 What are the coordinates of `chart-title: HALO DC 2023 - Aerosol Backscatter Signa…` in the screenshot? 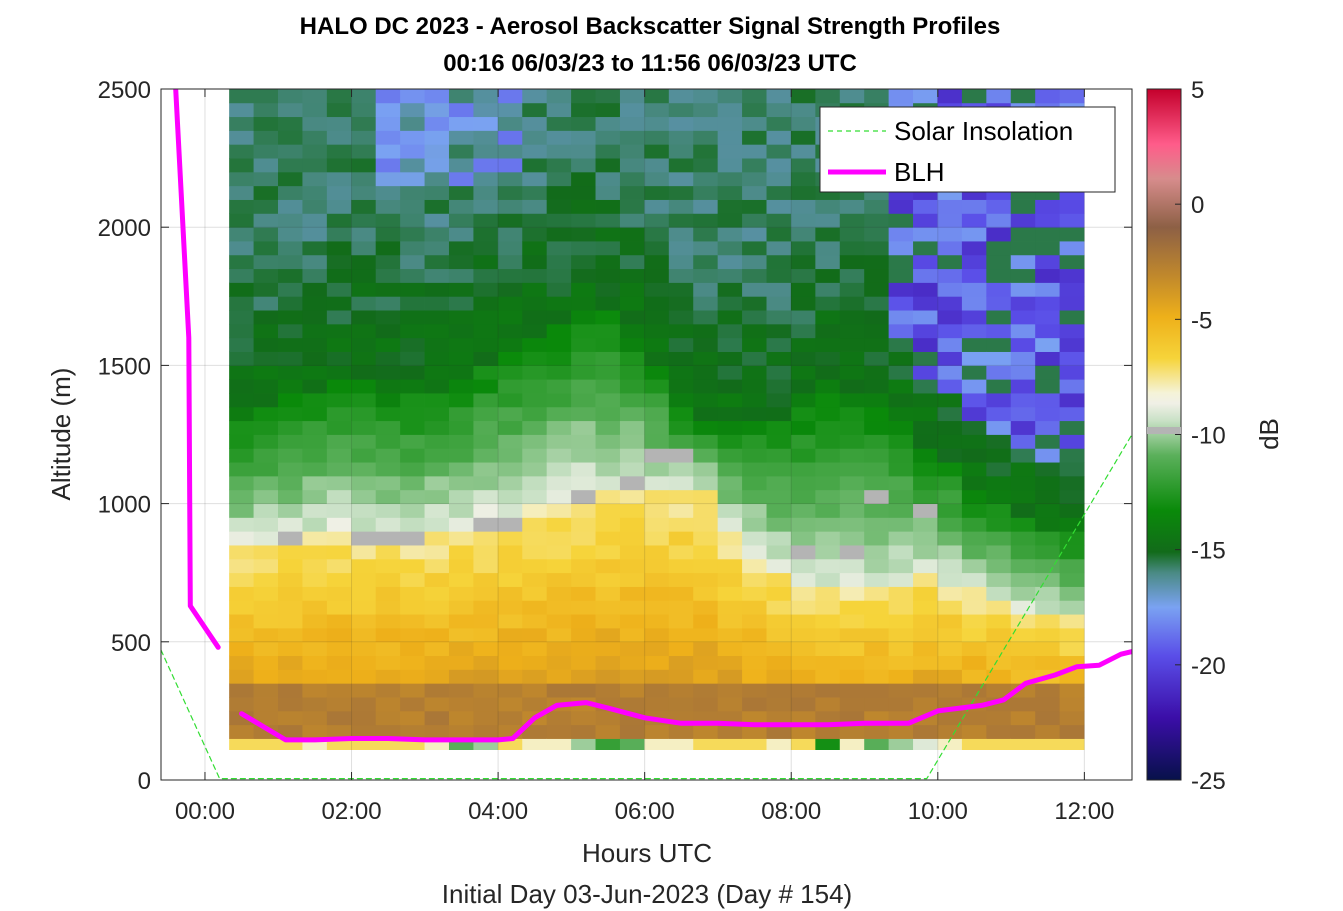 It's located at (650, 26).